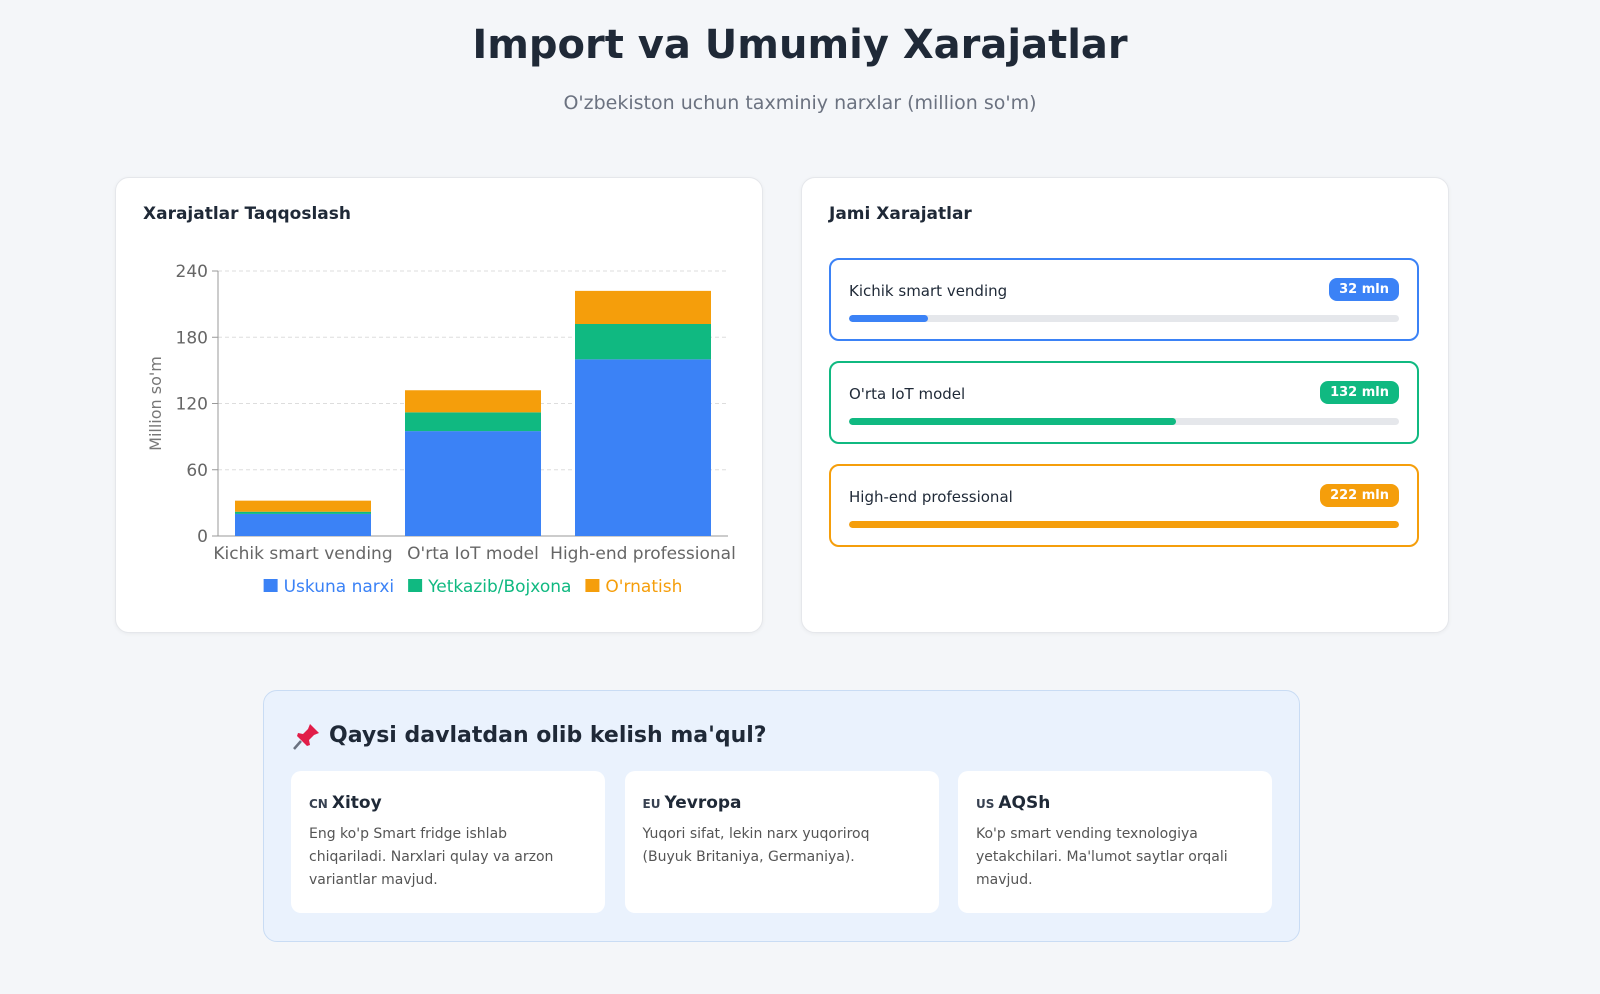 Image resolution: width=1600 pixels, height=994 pixels. What do you see at coordinates (247, 214) in the screenshot?
I see `card-title: Xarajatlar Taqqoslash` at bounding box center [247, 214].